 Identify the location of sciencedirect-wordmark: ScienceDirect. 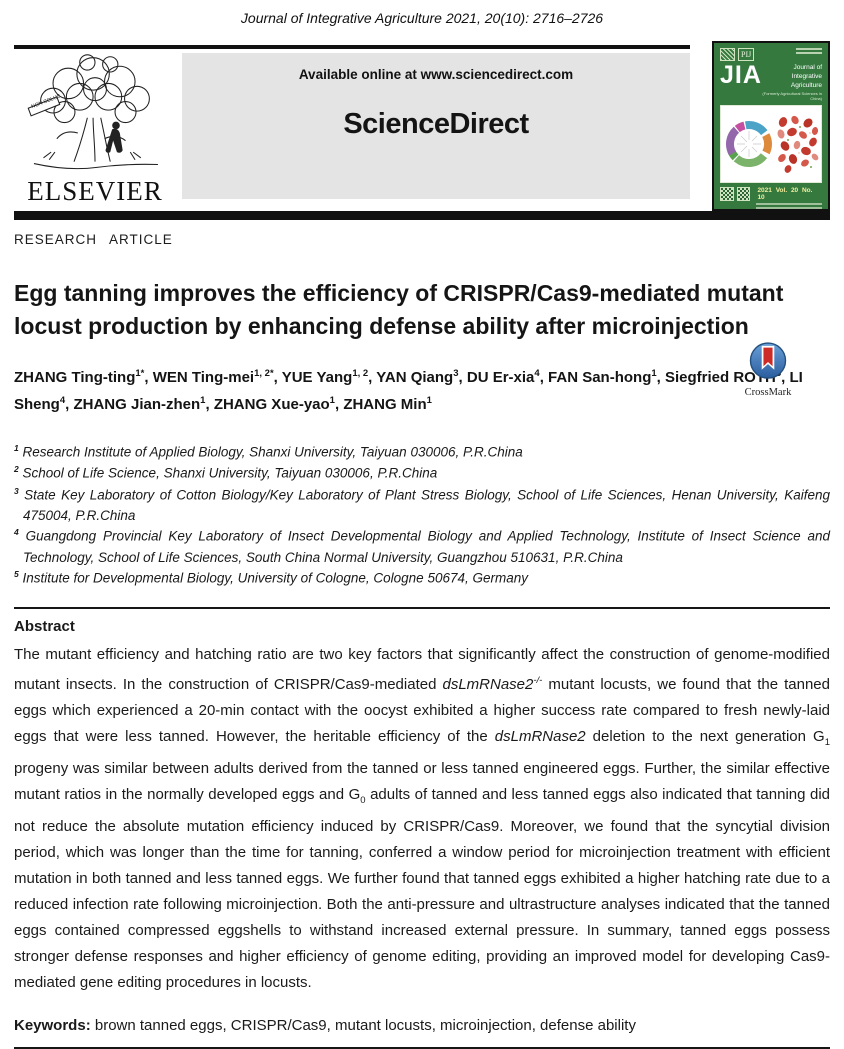
(436, 124).